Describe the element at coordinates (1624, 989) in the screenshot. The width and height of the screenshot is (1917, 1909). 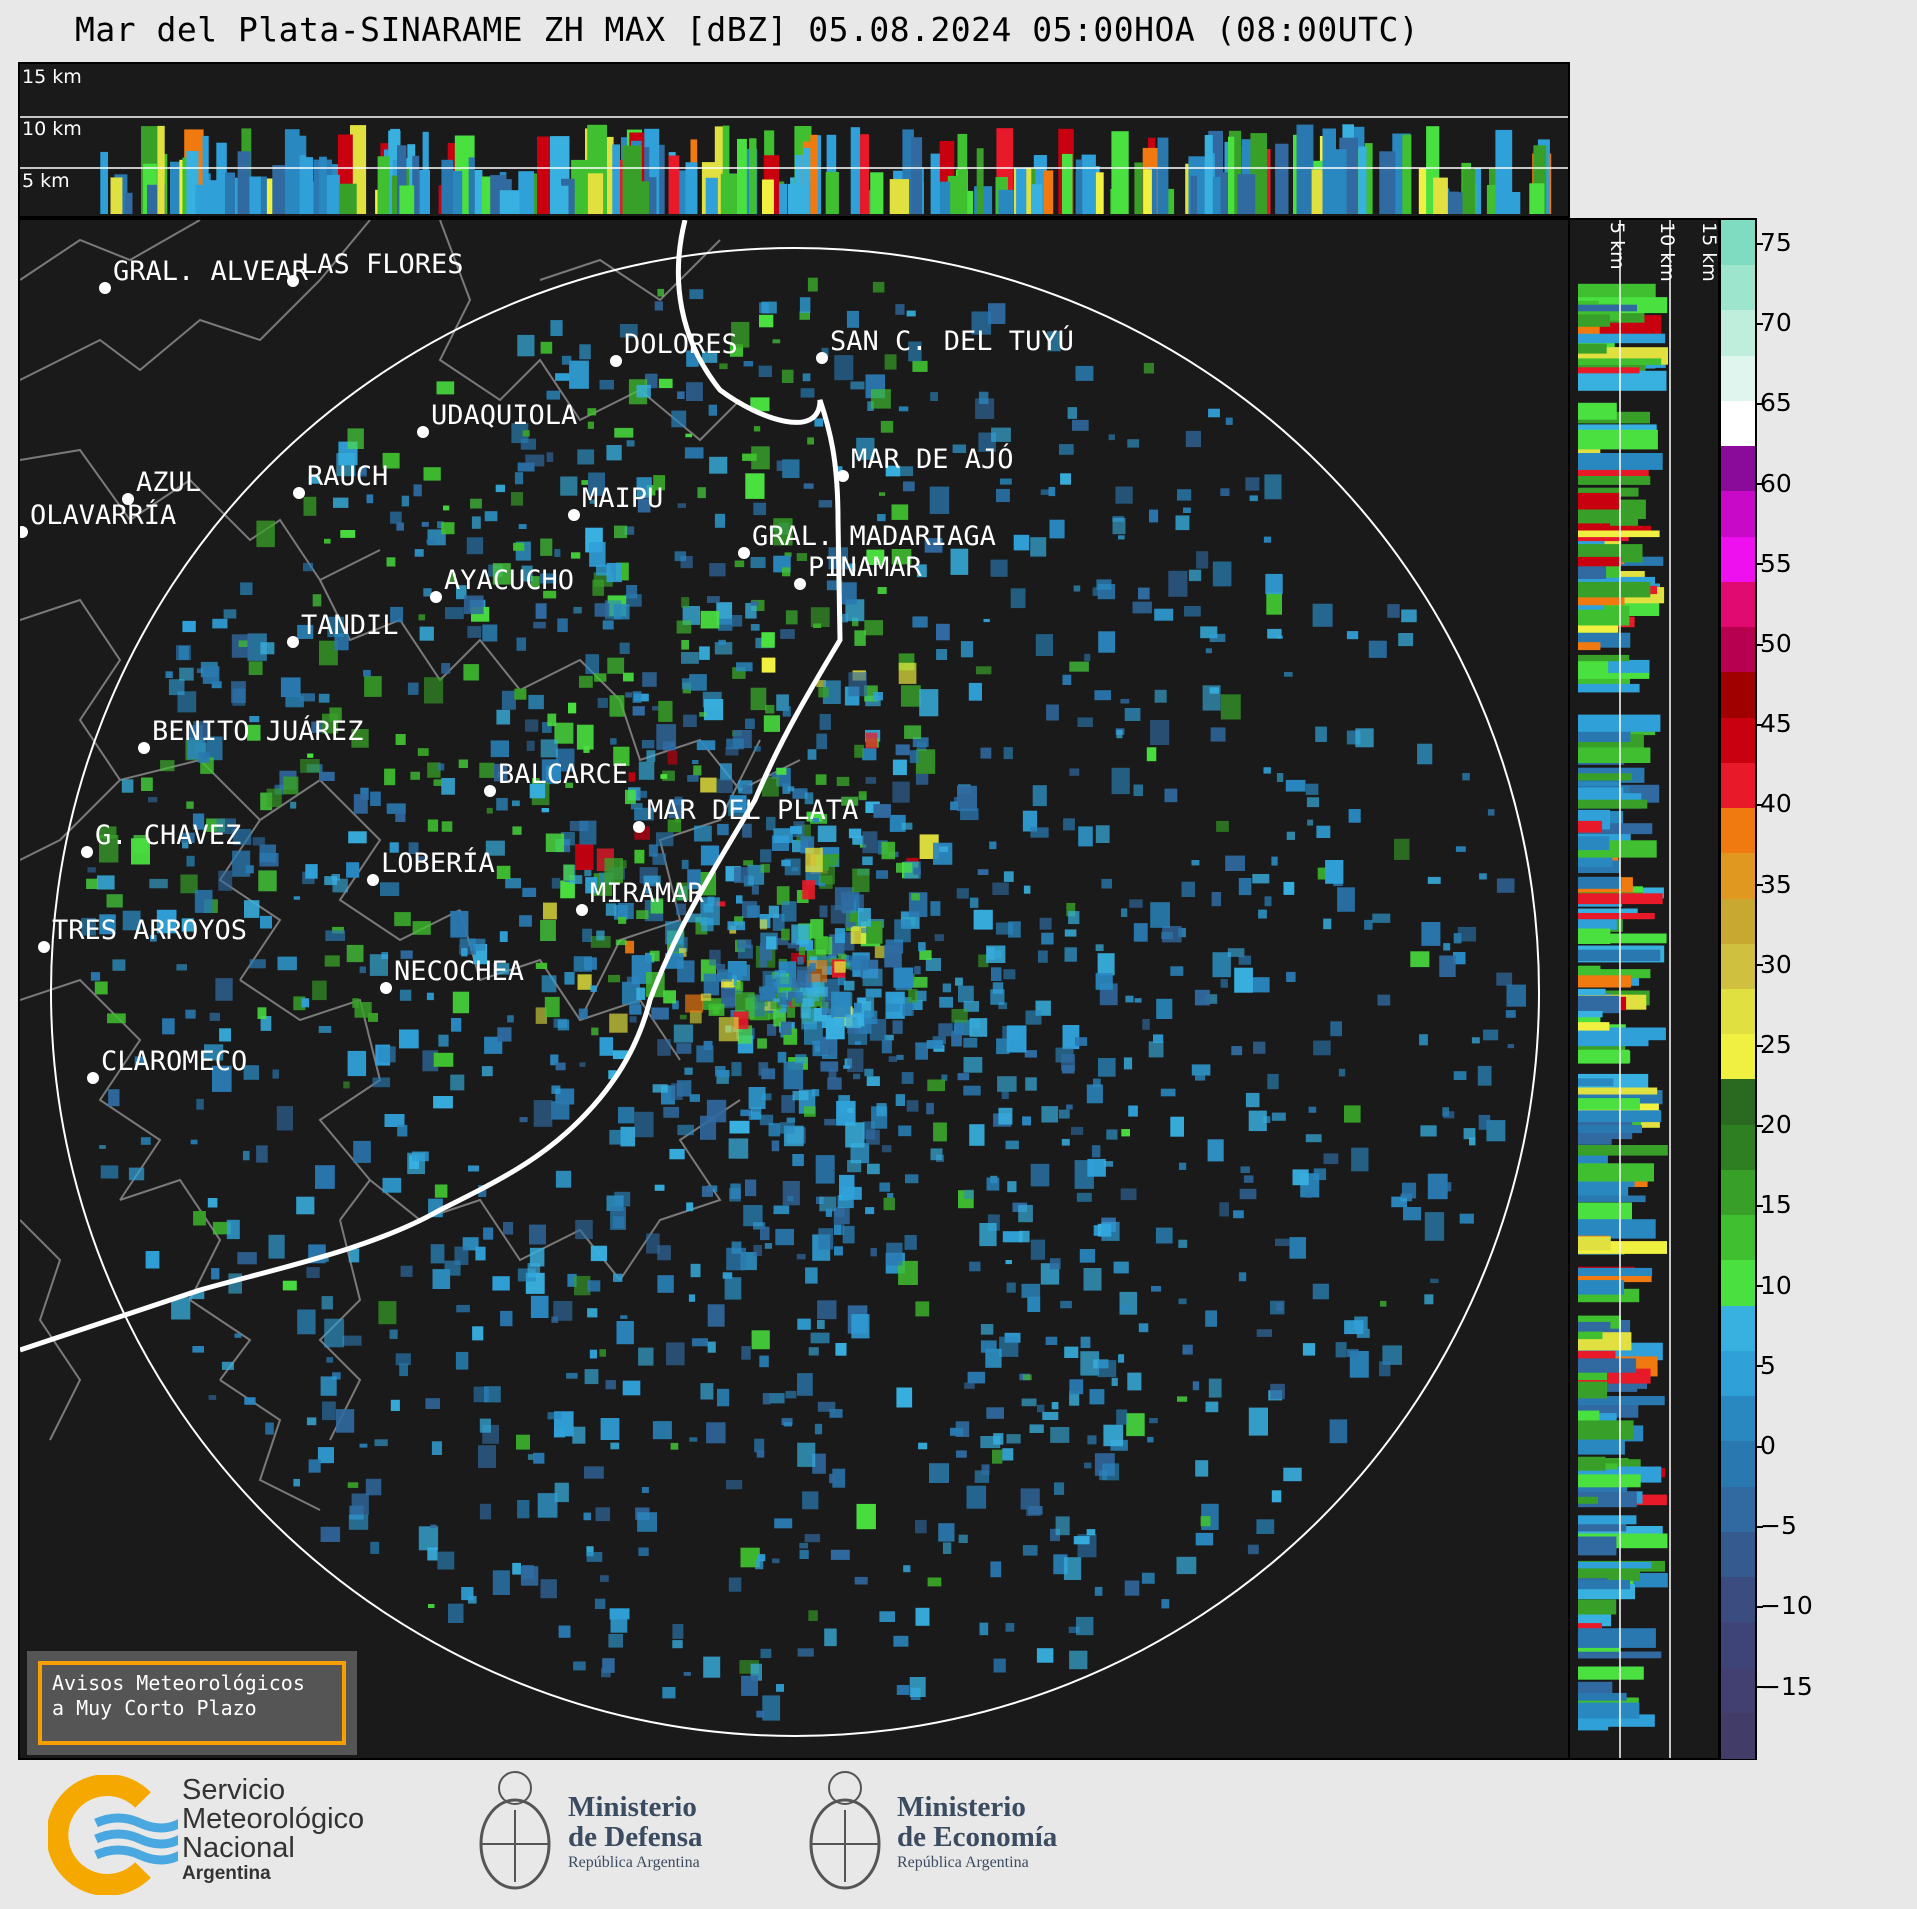
I see `side-profile-svg` at that location.